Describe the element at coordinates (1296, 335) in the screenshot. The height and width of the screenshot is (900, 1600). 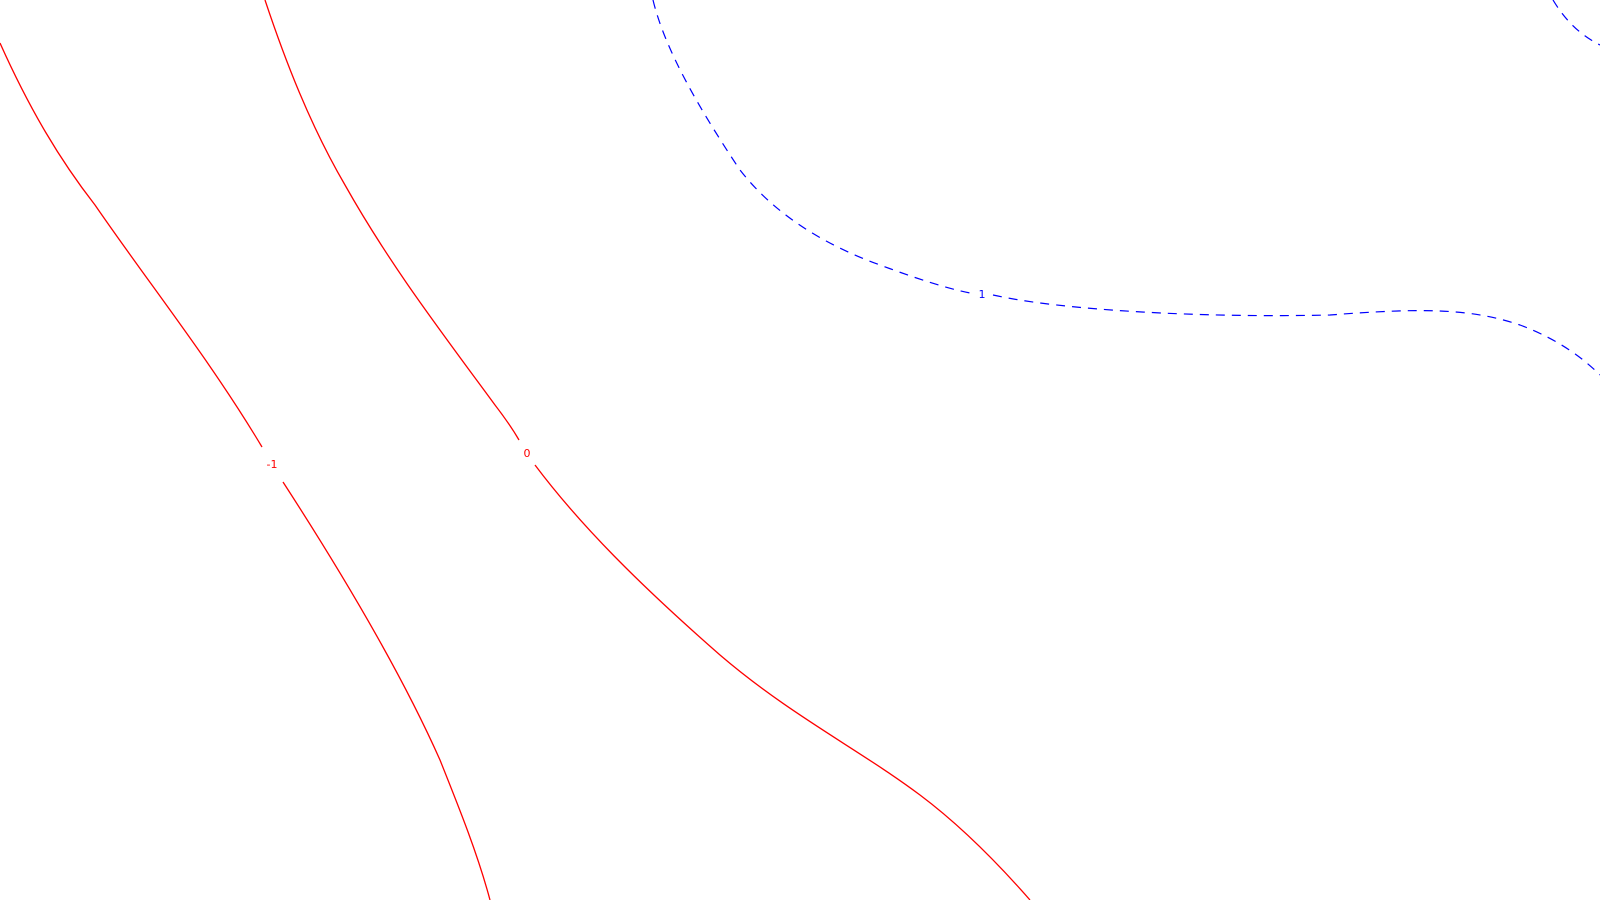
I see `contour-line-1-right` at that location.